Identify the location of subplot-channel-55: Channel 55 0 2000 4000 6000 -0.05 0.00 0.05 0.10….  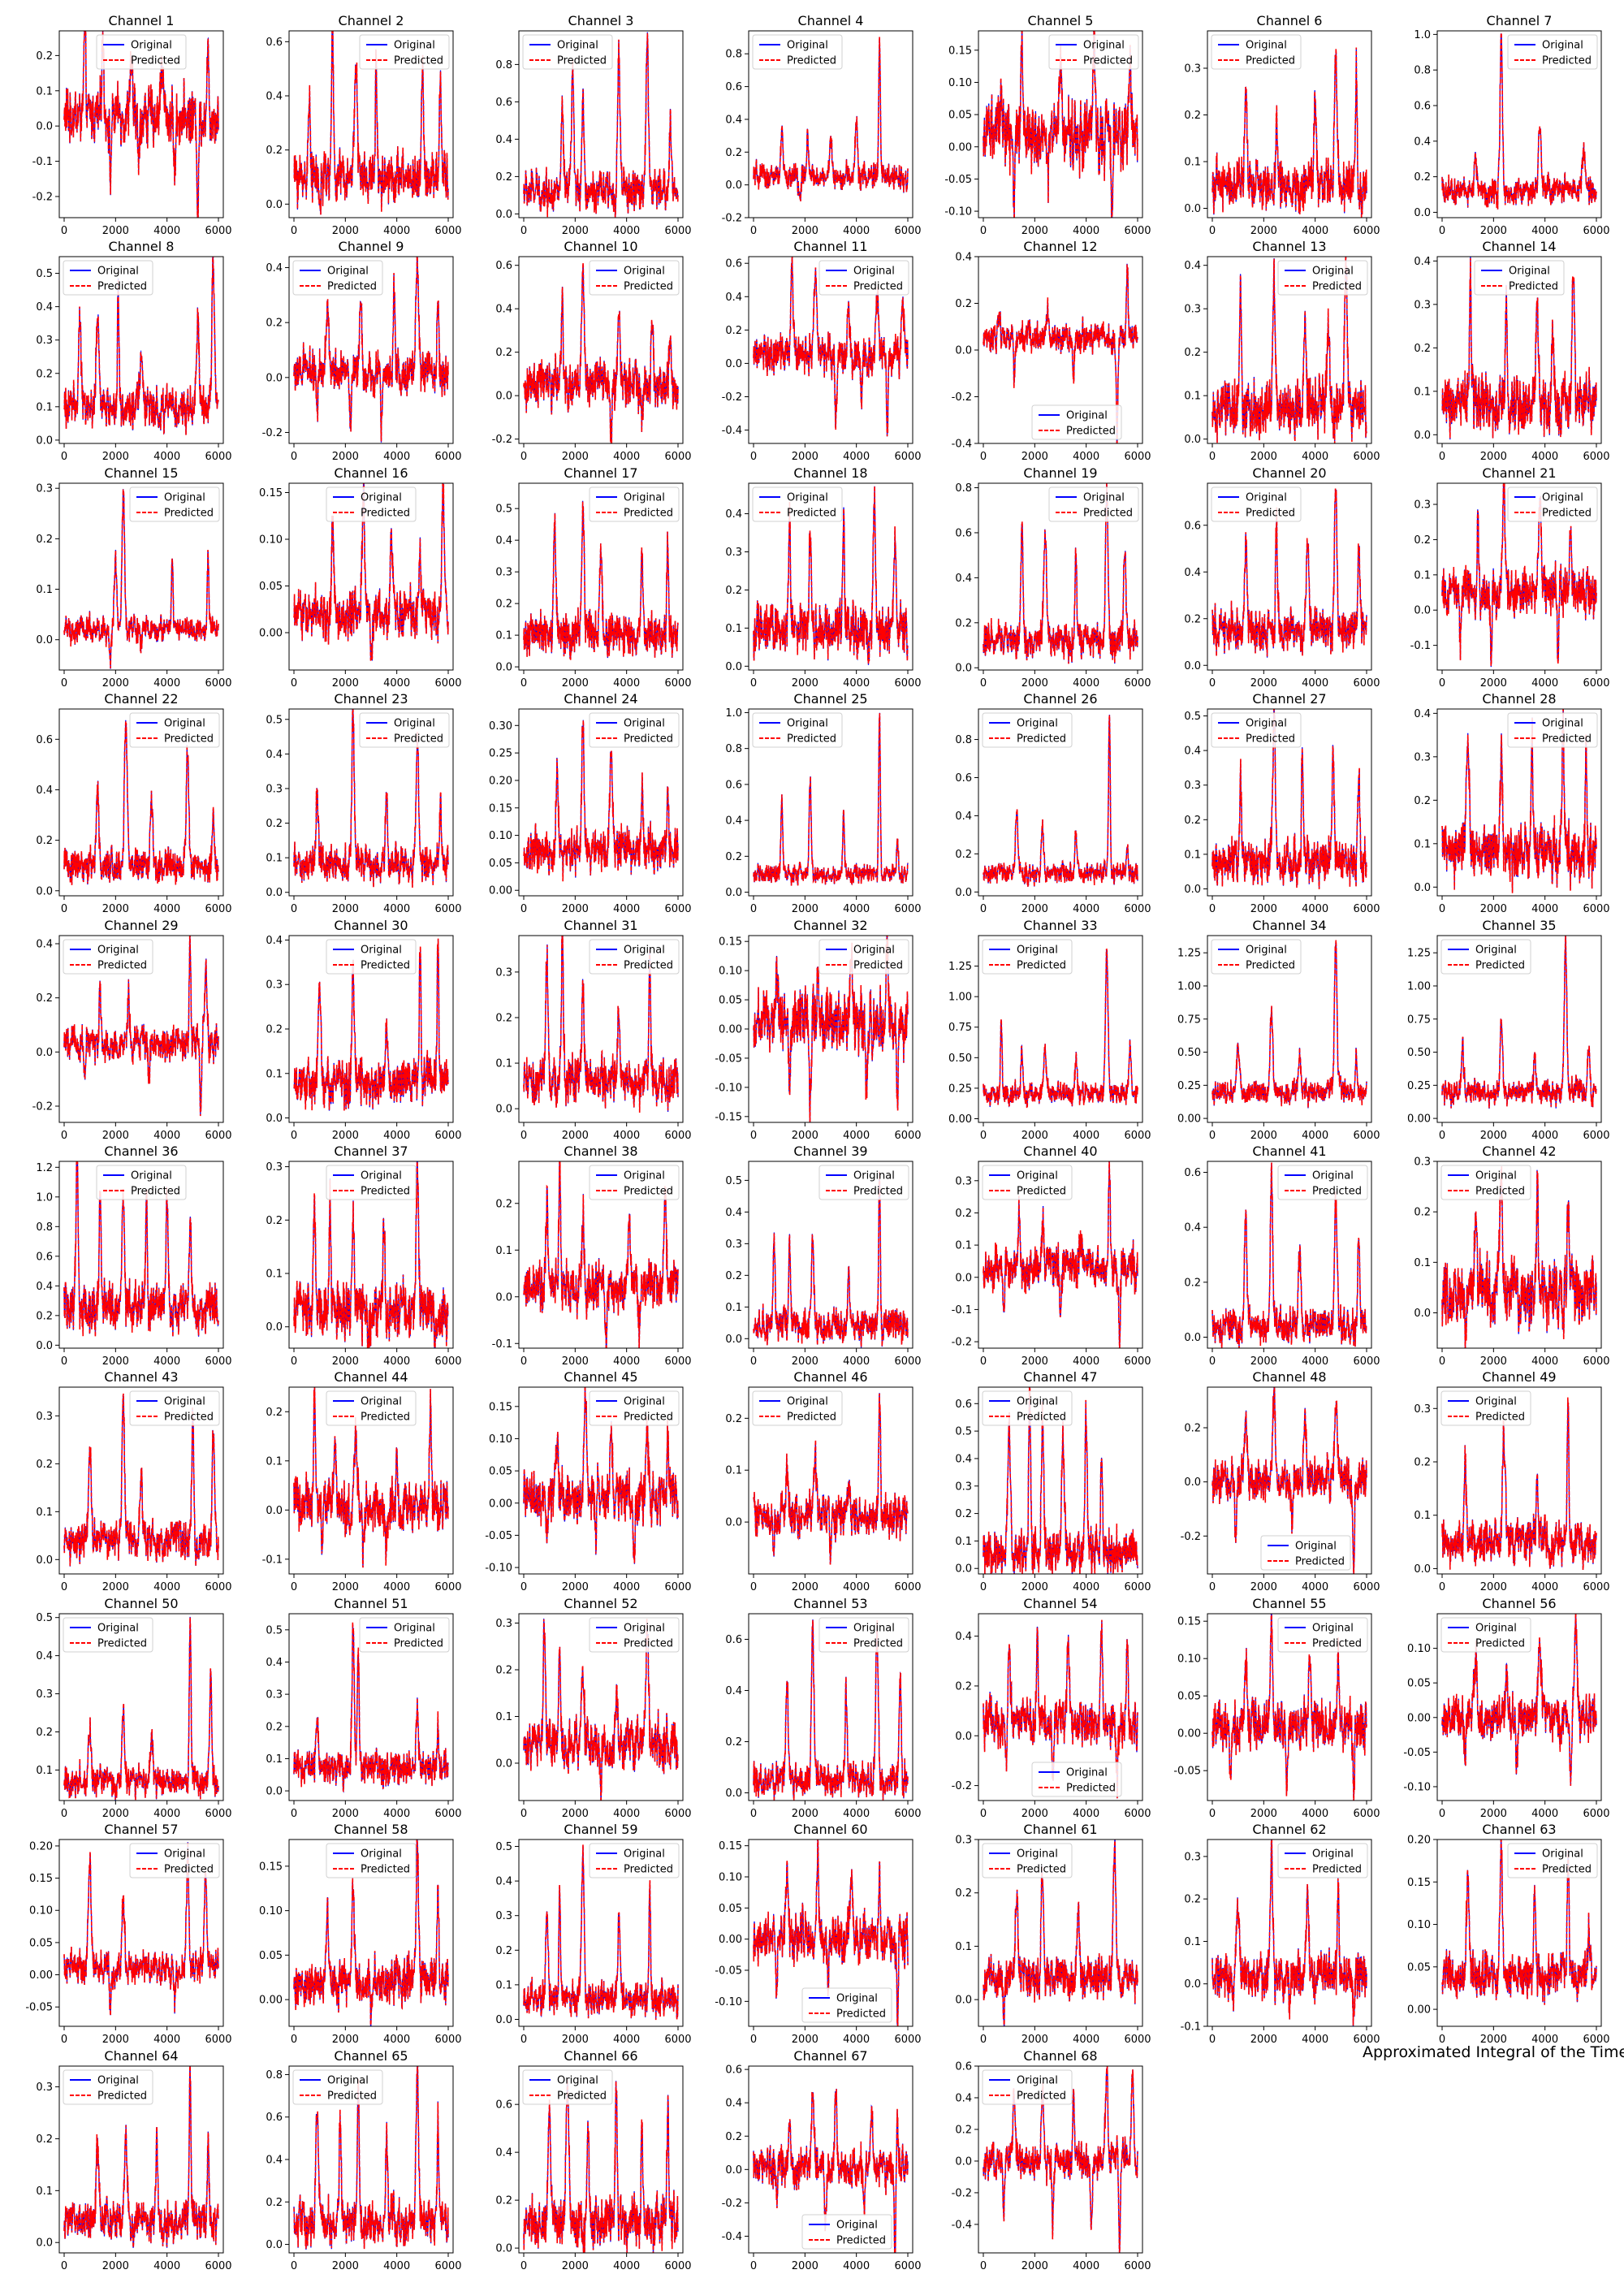
(1277, 1708).